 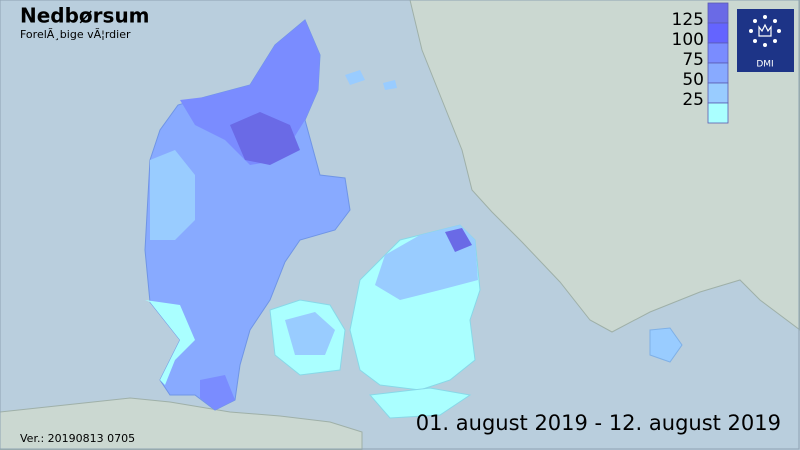 I want to click on logo-crown, so click(x=765, y=30).